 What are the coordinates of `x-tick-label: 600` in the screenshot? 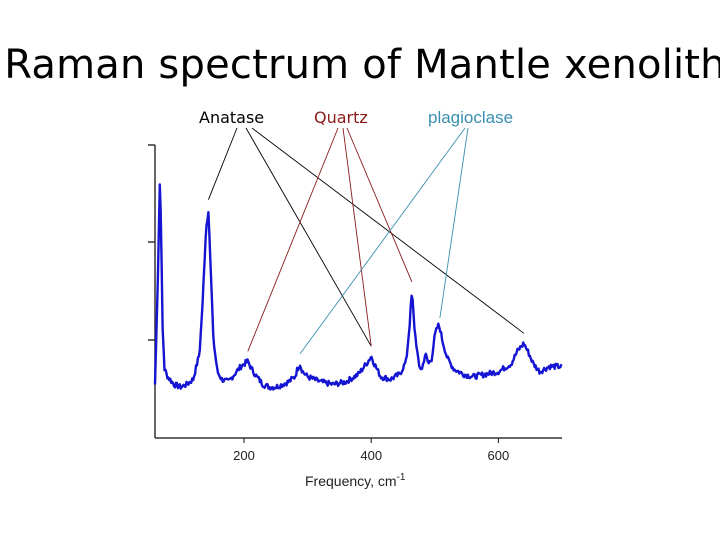 It's located at (499, 455).